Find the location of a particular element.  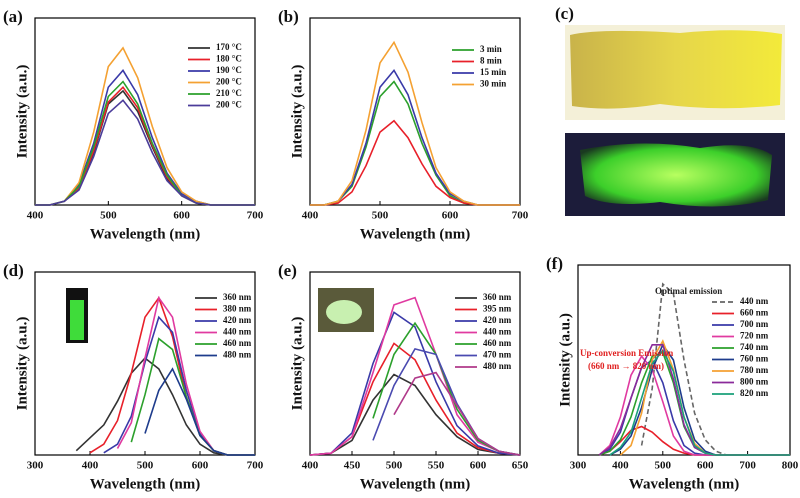

legend-label: 3 min is located at coordinates (491, 49).